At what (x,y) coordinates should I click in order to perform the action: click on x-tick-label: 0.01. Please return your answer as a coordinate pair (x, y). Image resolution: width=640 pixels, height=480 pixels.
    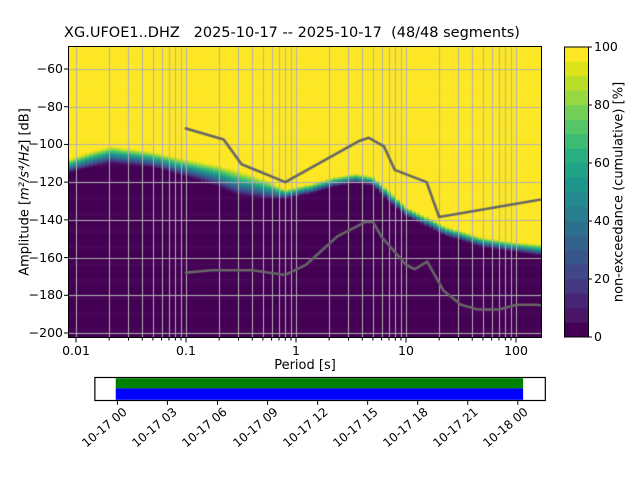
    Looking at the image, I should click on (76, 350).